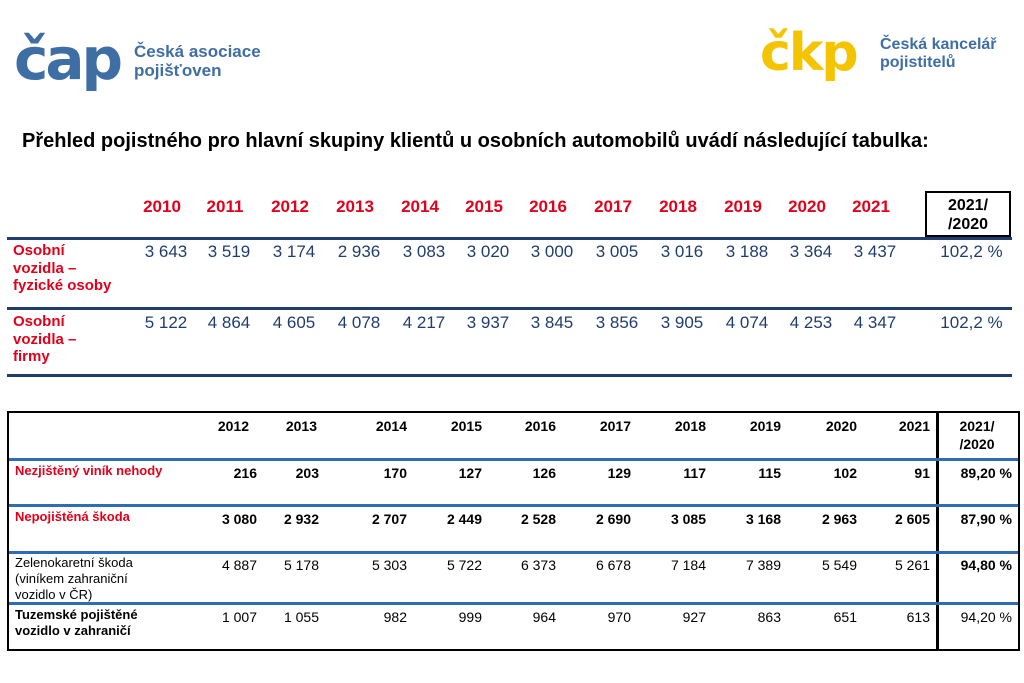  What do you see at coordinates (986, 617) in the screenshot?
I see `ratio-cell: 94,20 %` at bounding box center [986, 617].